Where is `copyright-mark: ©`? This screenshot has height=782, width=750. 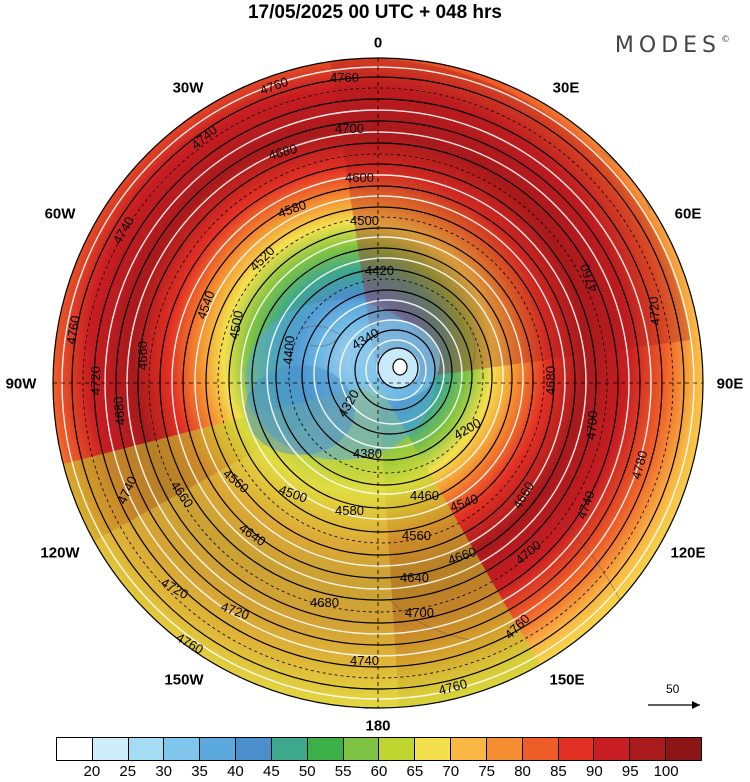
copyright-mark: © is located at coordinates (725, 40).